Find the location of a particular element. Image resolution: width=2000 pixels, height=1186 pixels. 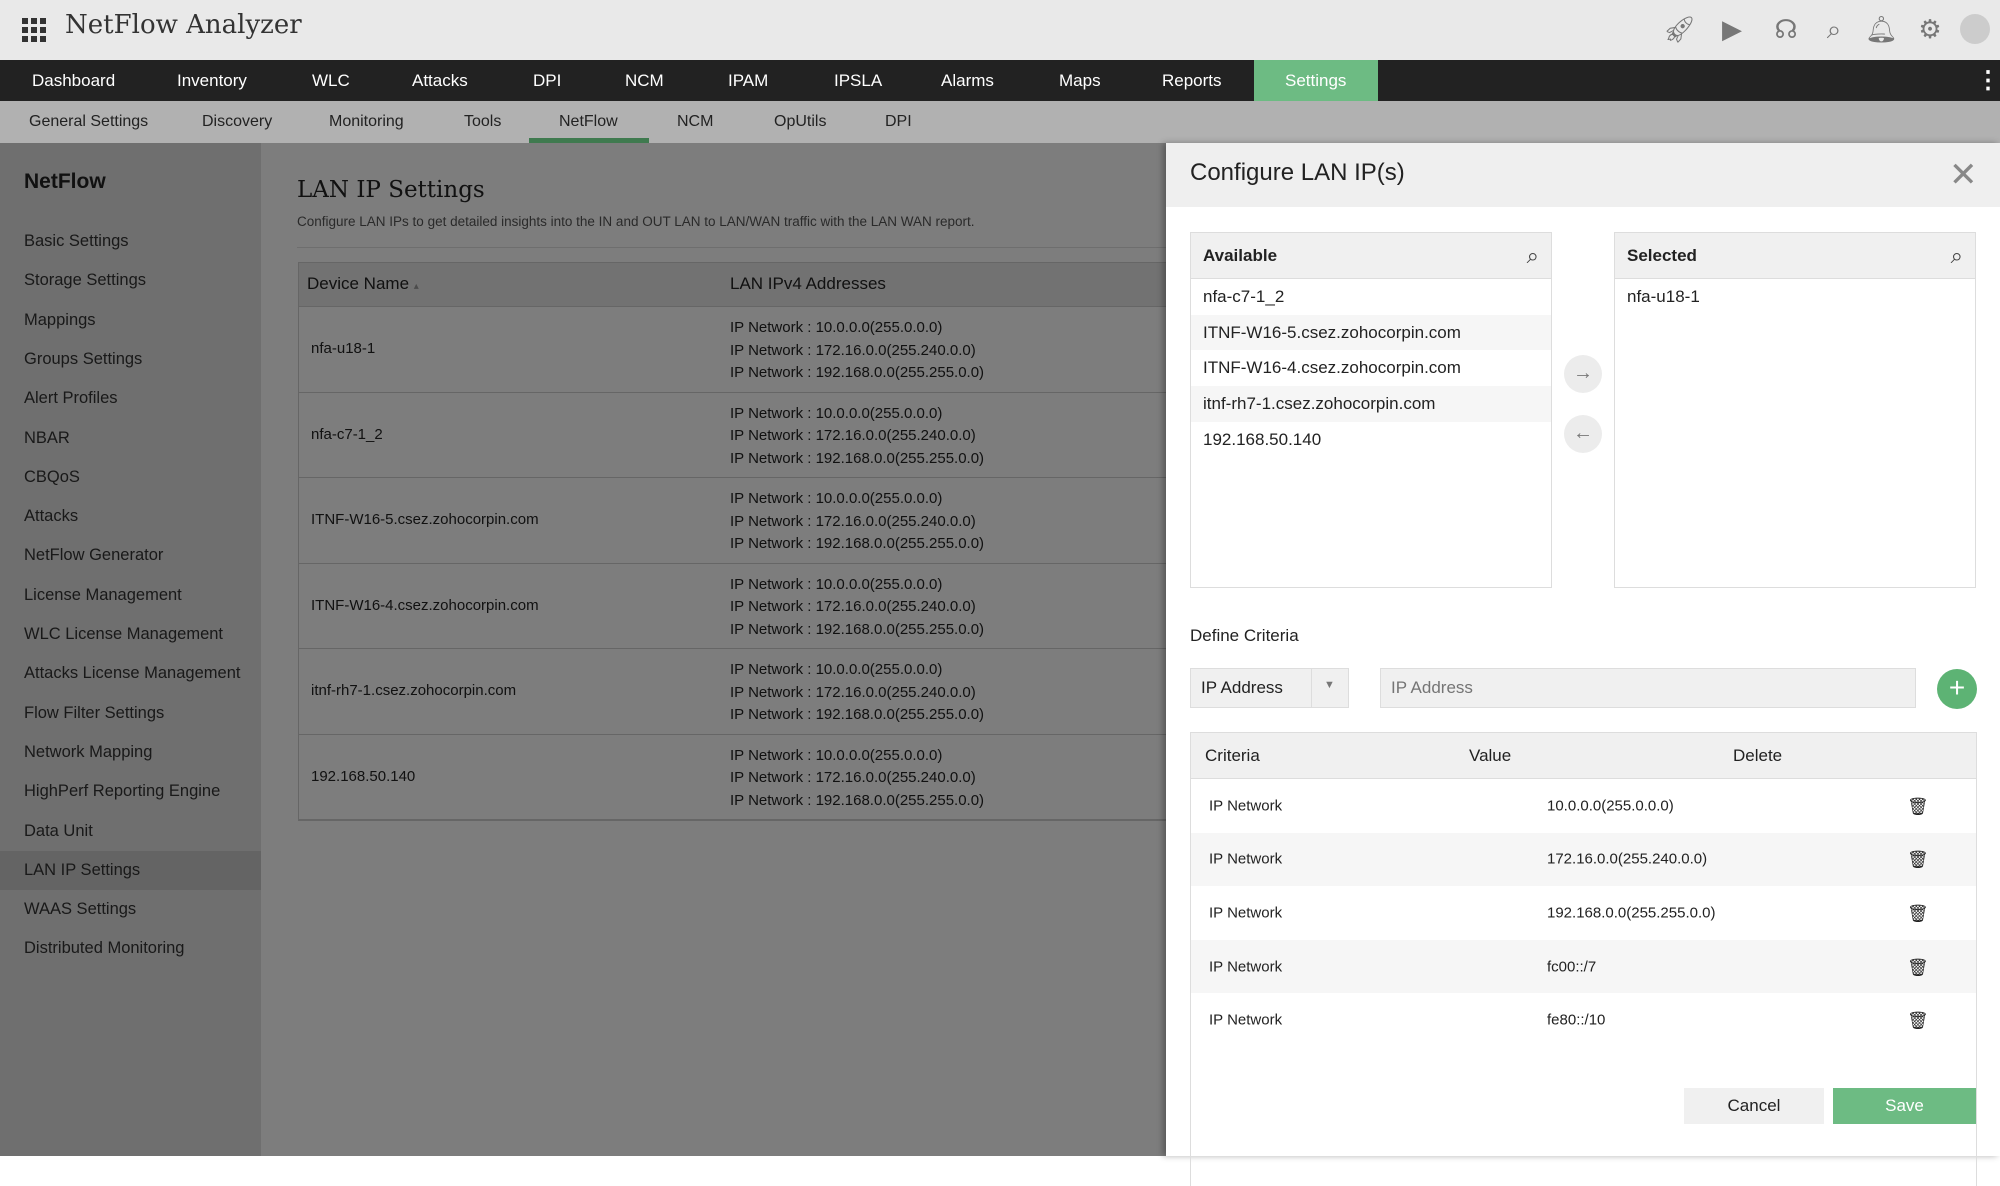

subnav-dpi: DPI is located at coordinates (898, 121).